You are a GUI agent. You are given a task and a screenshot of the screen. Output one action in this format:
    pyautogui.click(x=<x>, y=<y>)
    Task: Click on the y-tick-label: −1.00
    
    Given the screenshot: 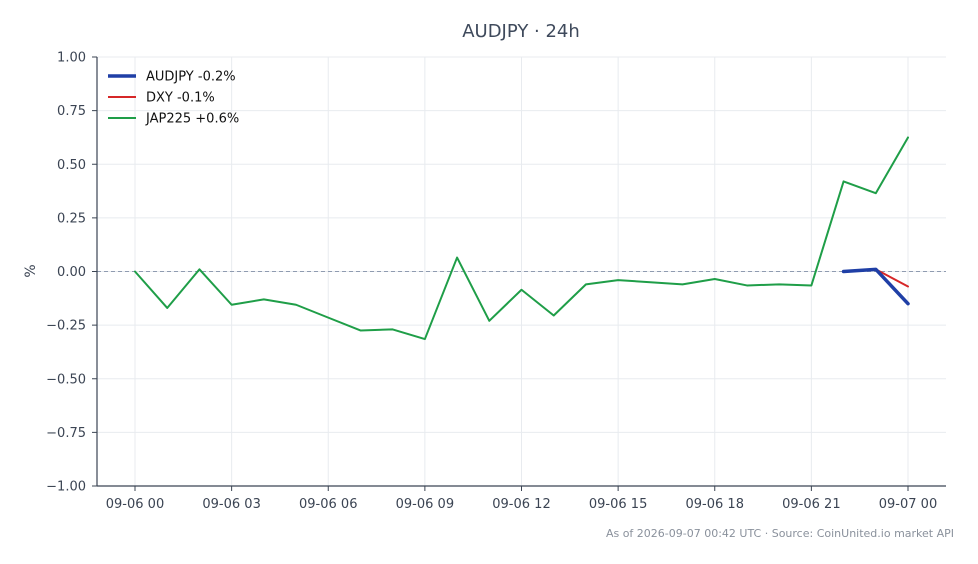 What is the action you would take?
    pyautogui.click(x=66, y=487)
    